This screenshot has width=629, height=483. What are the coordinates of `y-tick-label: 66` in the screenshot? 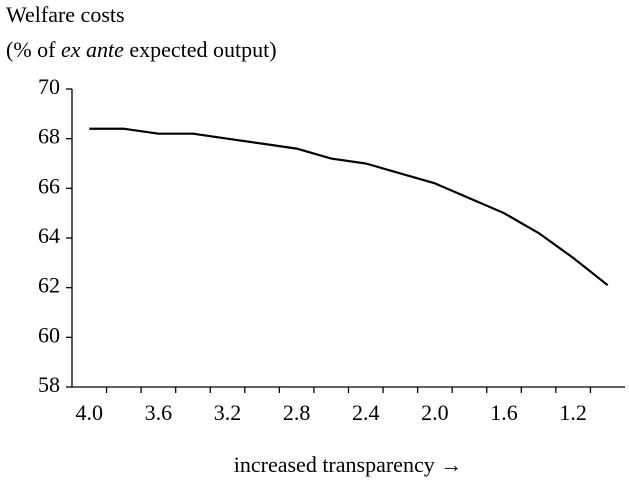 It's located at (49, 185).